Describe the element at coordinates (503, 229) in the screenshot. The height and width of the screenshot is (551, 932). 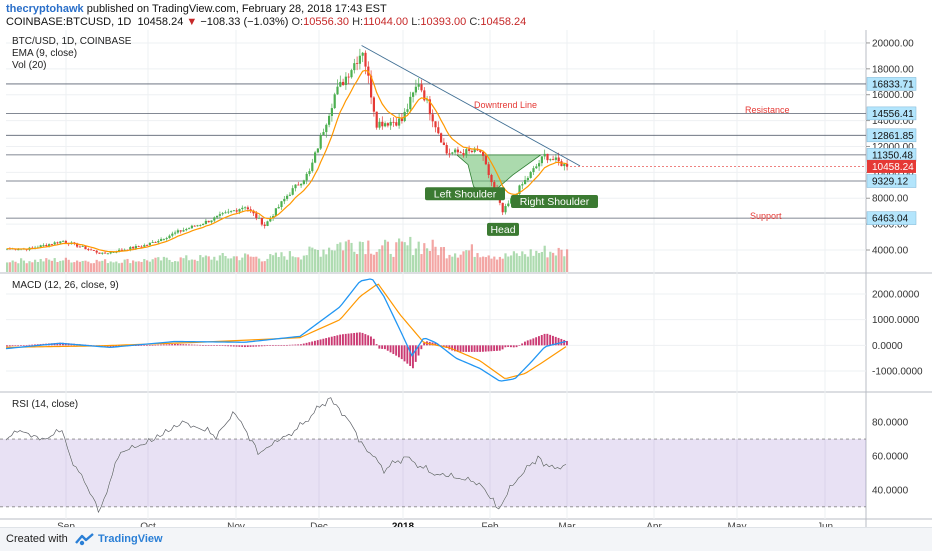
I see `head-tag: Head` at that location.